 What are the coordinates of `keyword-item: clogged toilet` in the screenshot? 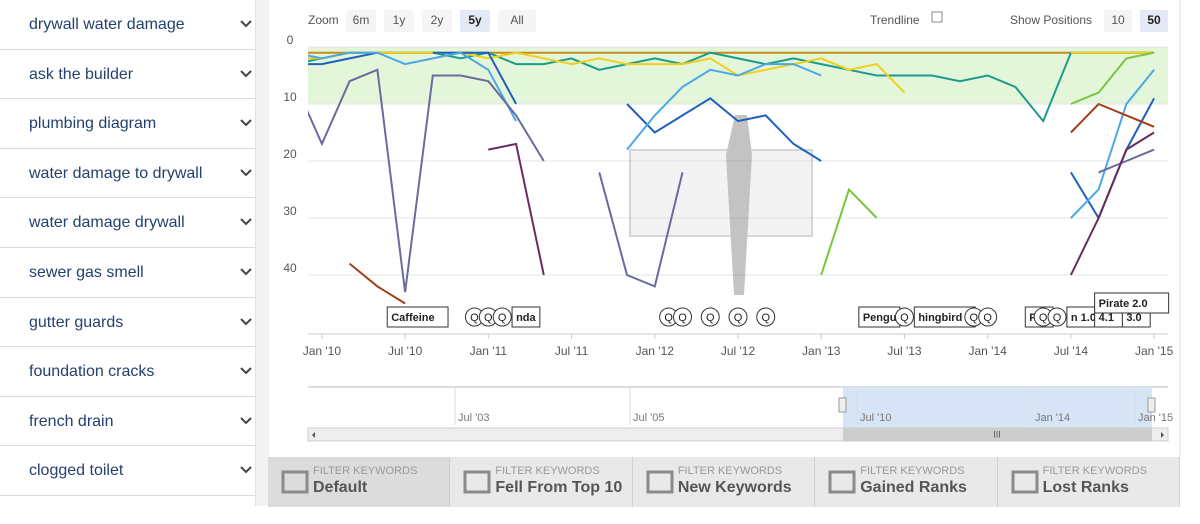 It's located at (127, 471).